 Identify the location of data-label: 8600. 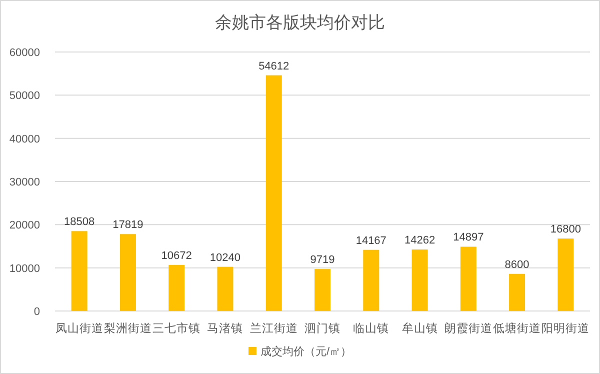
(517, 264).